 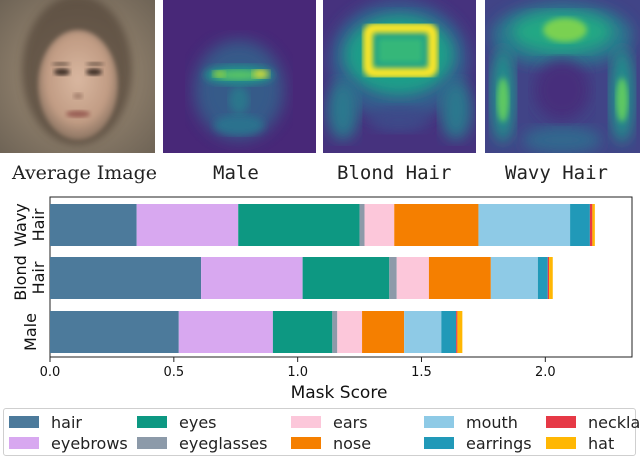 What do you see at coordinates (187, 225) in the screenshot?
I see `bar-eyebrows-wavy-hair` at bounding box center [187, 225].